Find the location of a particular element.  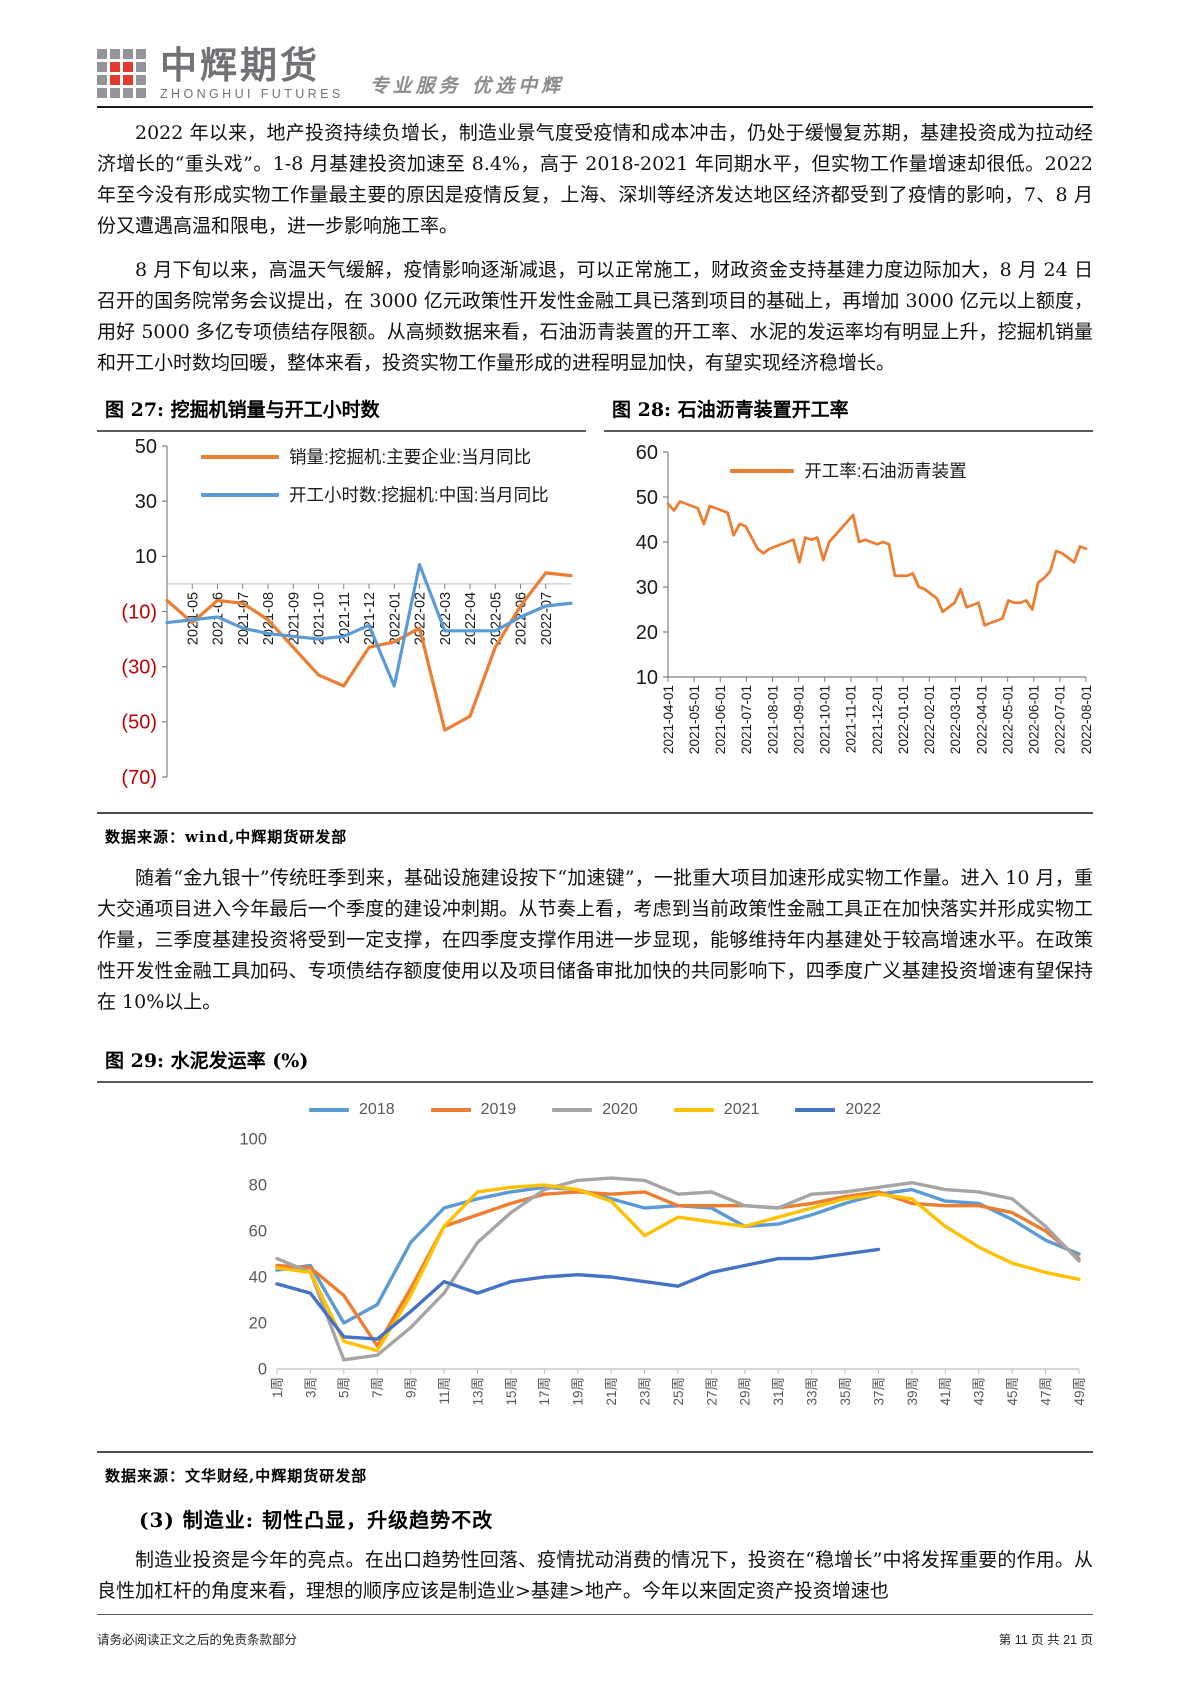

svg-text: (30) is located at coordinates (139, 667).